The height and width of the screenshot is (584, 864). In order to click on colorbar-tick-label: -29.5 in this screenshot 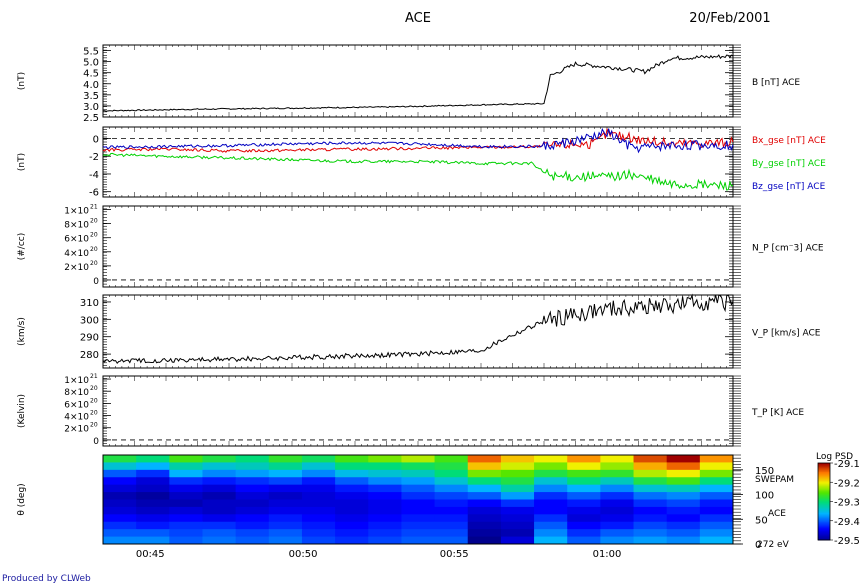, I will do `click(847, 541)`.